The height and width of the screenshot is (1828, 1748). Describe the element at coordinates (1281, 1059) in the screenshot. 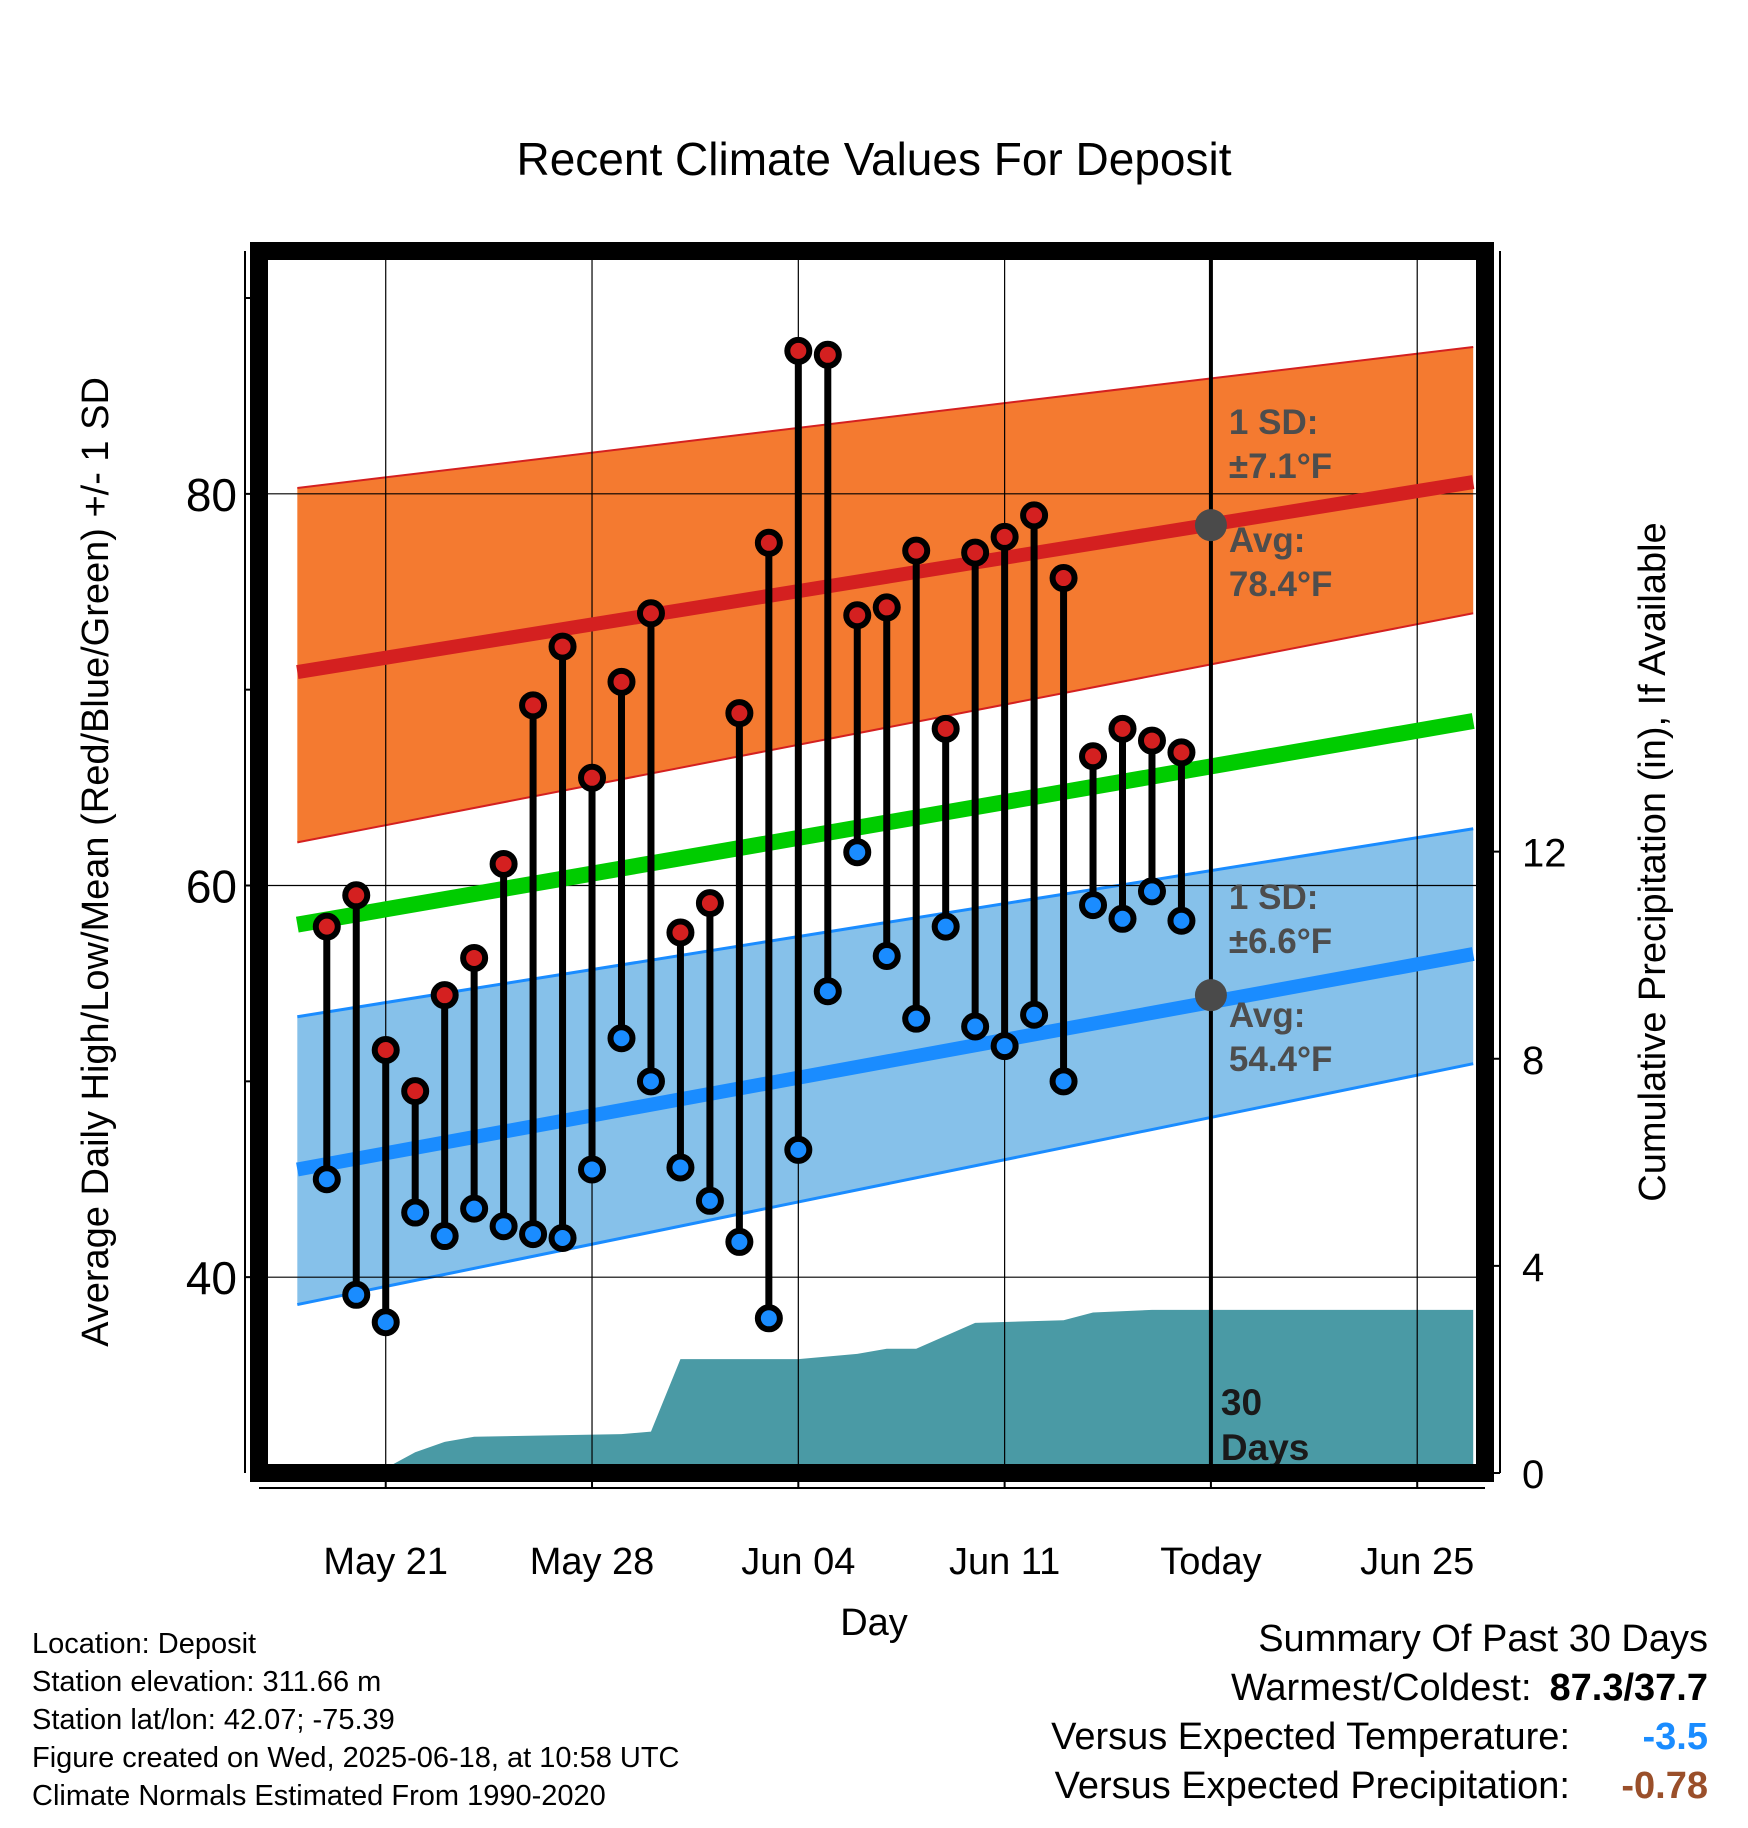

I see `low-avg-value: 54.4°F` at that location.